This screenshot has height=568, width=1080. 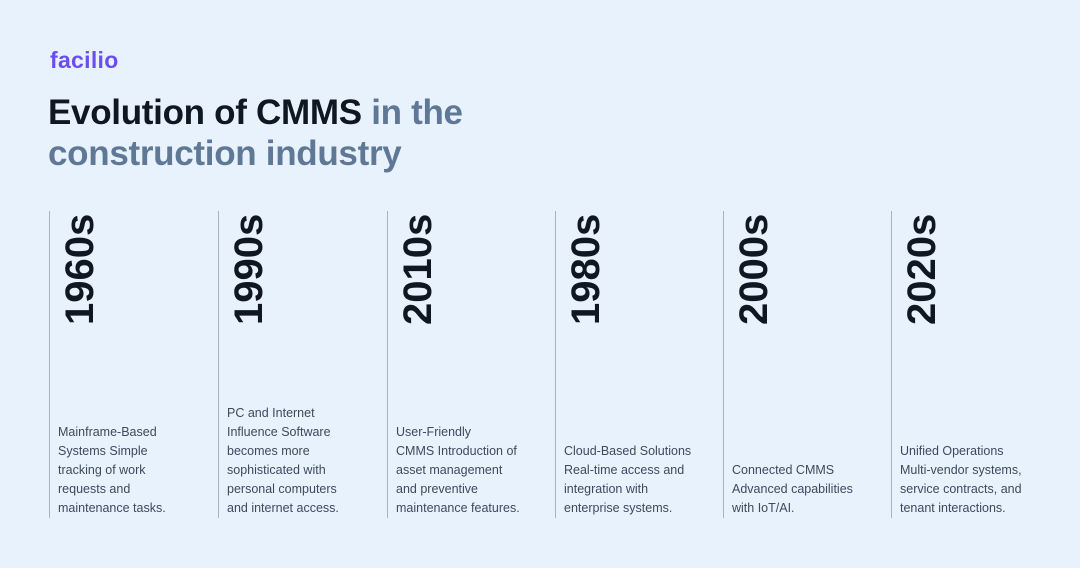 What do you see at coordinates (276, 470) in the screenshot?
I see `description-line: sophisticated with` at bounding box center [276, 470].